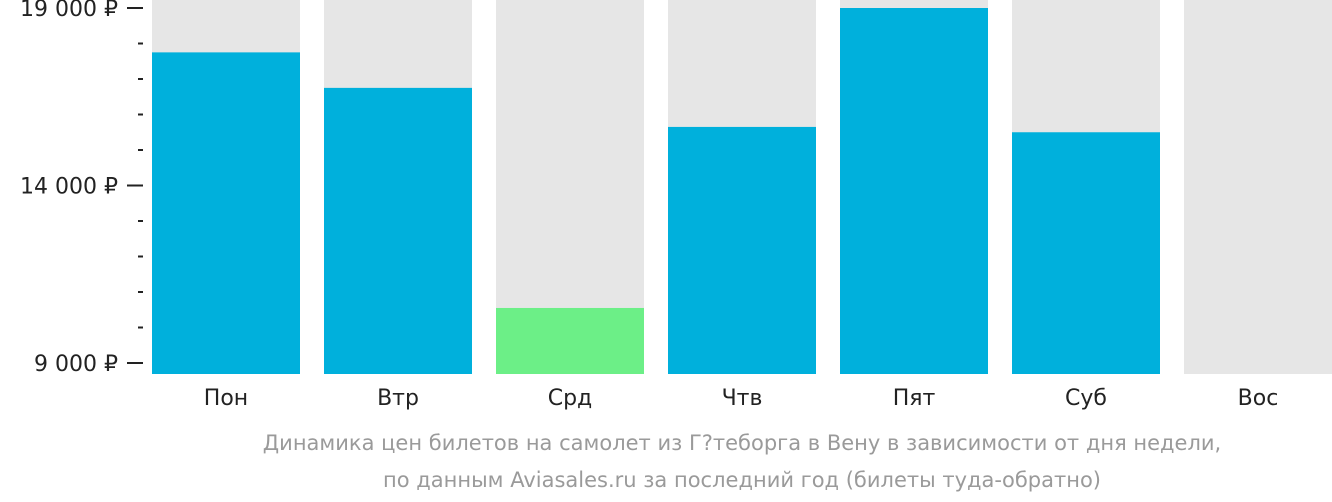  I want to click on bar-background, so click(1258, 187).